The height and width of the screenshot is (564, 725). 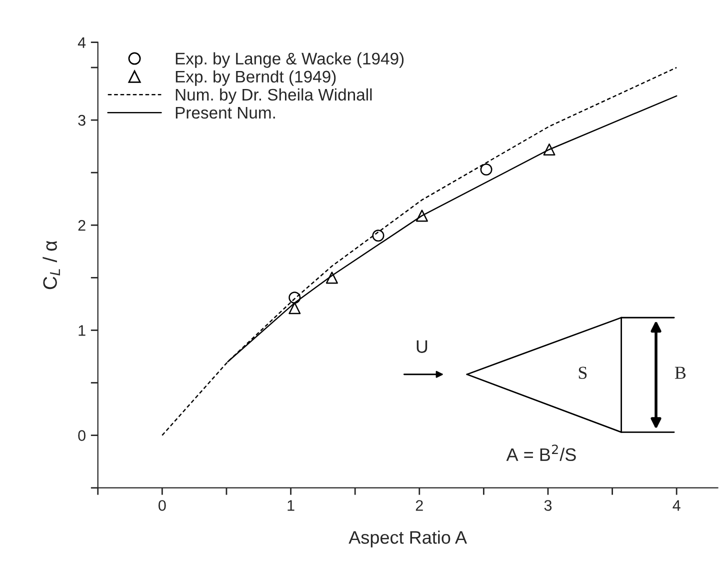 What do you see at coordinates (290, 60) in the screenshot?
I see `legend-label: Exp. by Lange & Wacke (1949)` at bounding box center [290, 60].